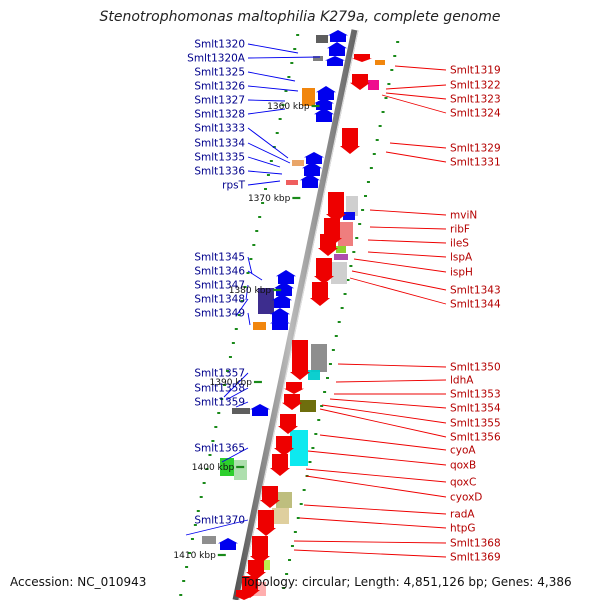 This screenshot has height=600, width=600. I want to click on gene-label-smlt1334: Smlt1334, so click(219, 144).